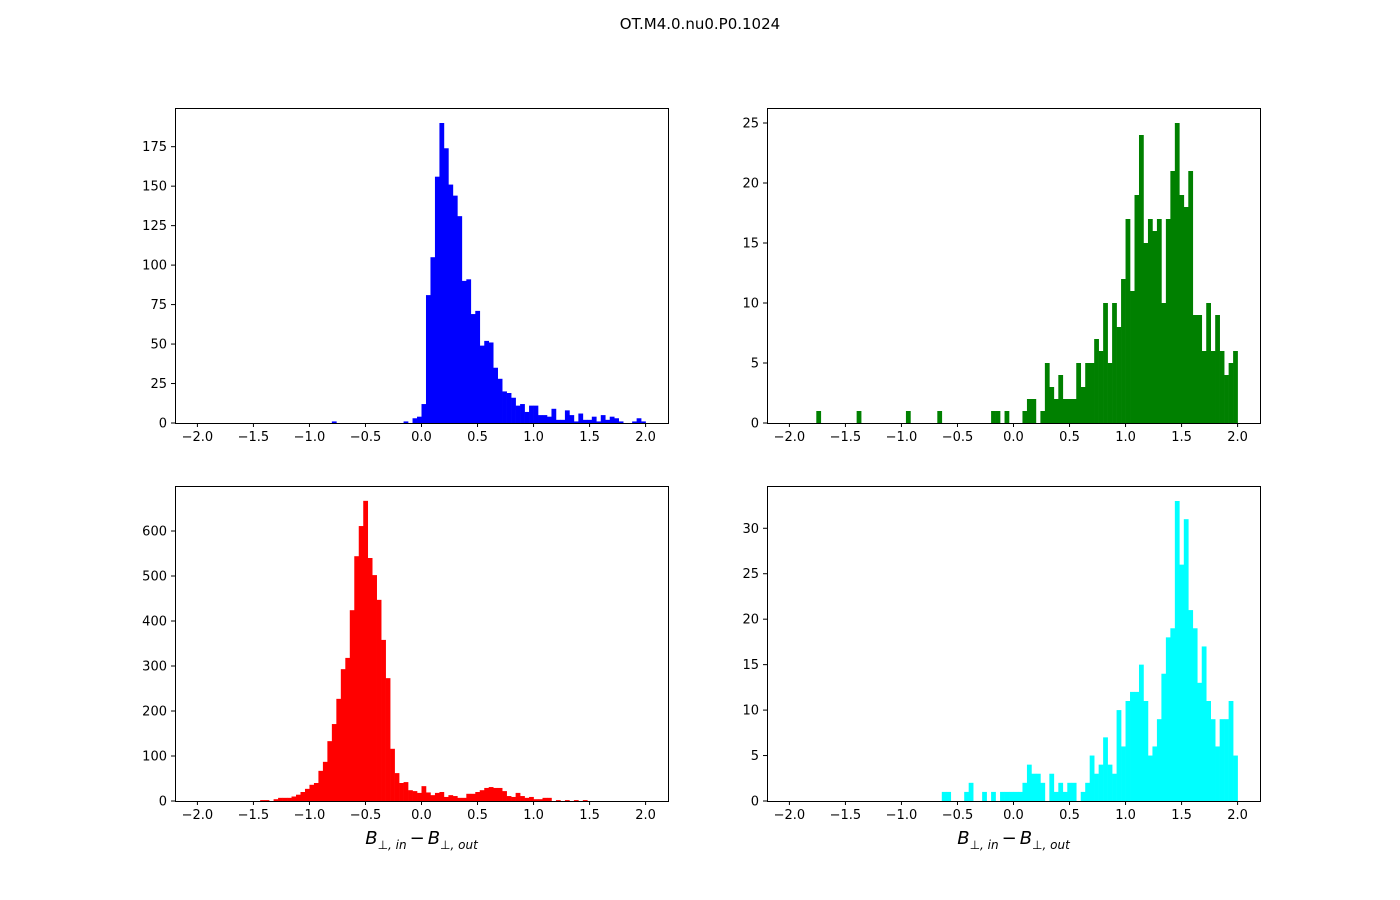  Describe the element at coordinates (154, 532) in the screenshot. I see `y-tick-label: 600` at that location.